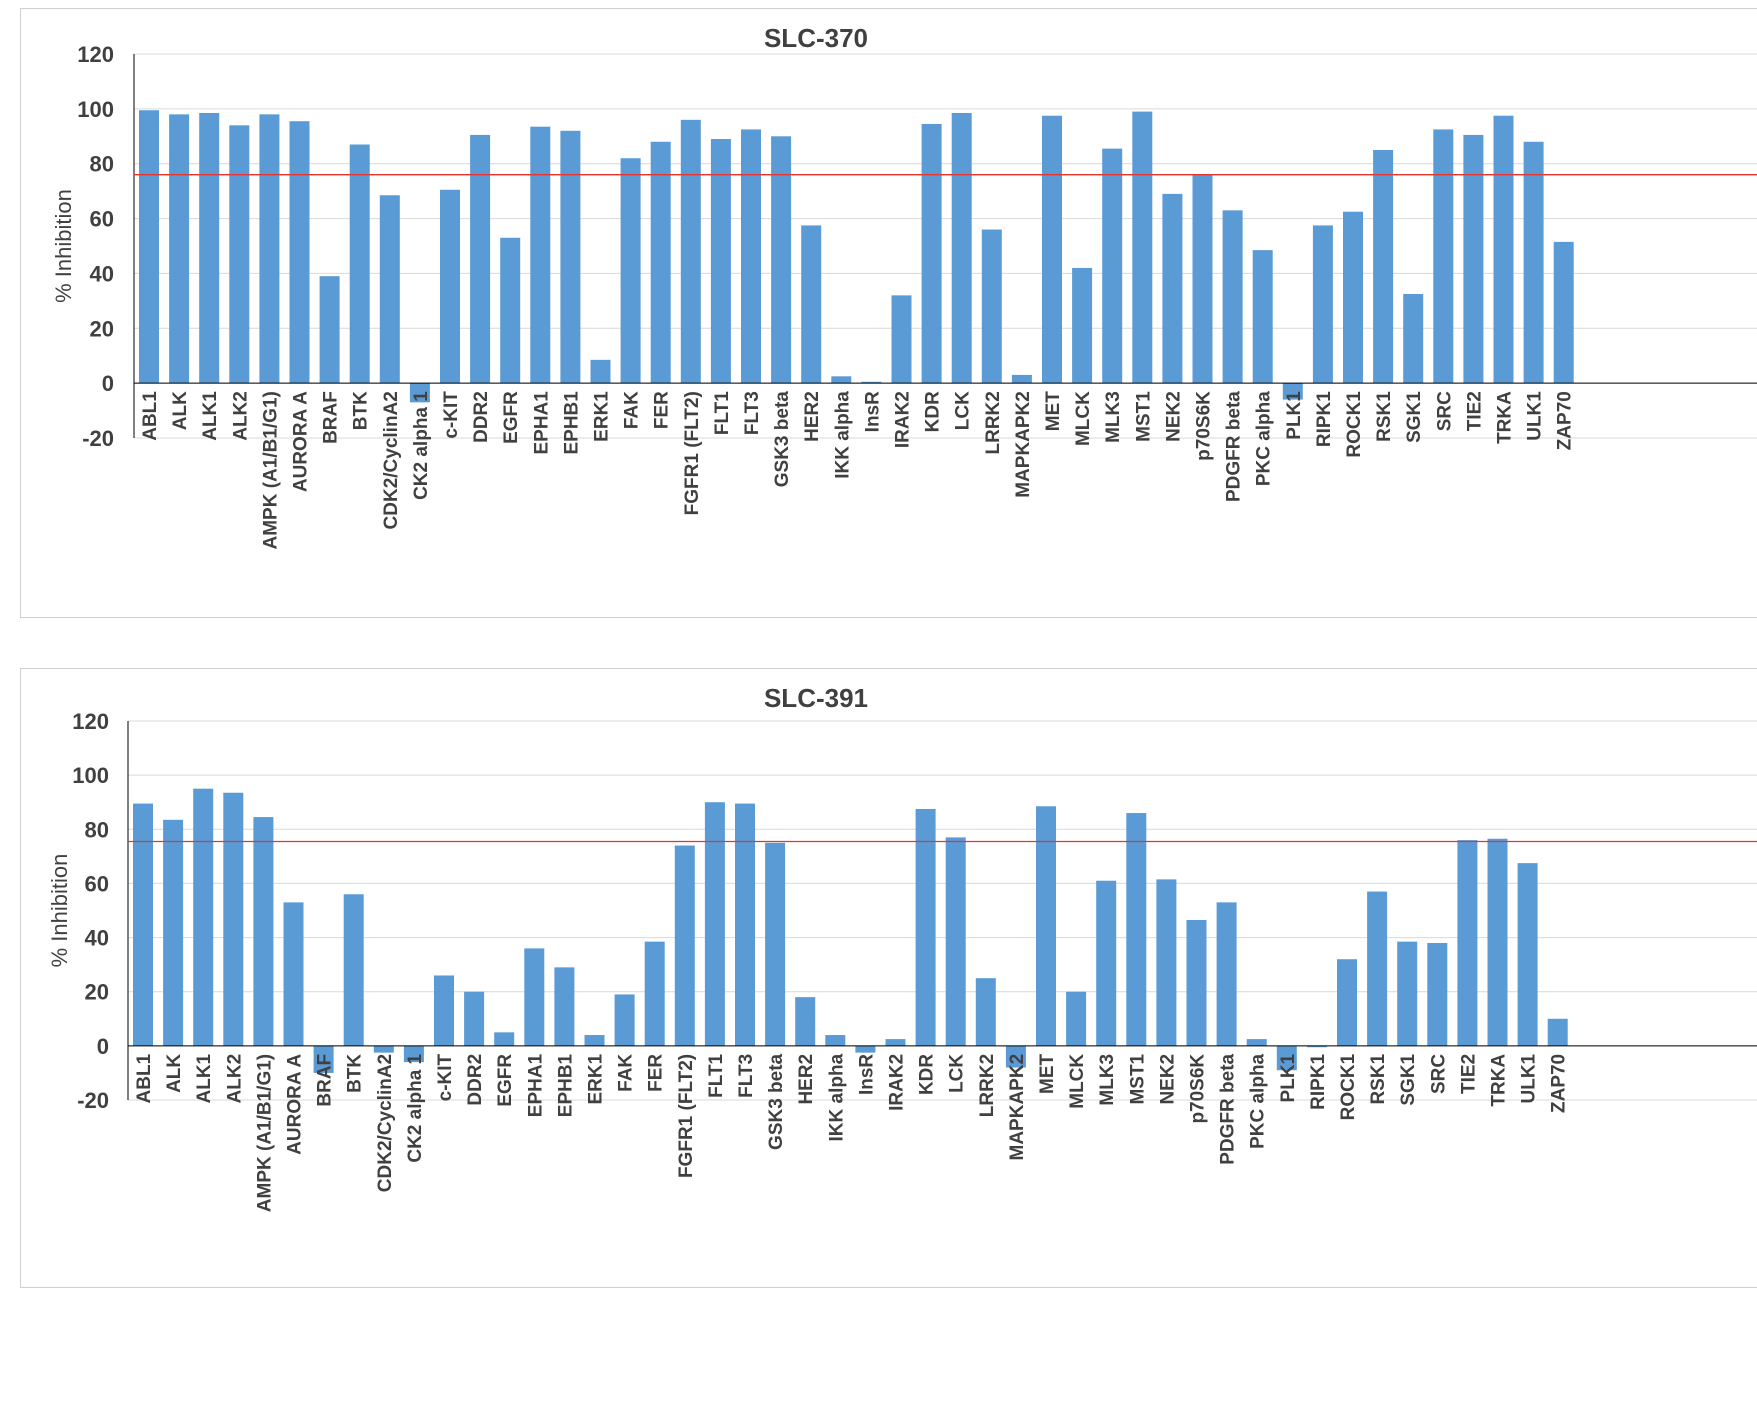 The image size is (1757, 1424). What do you see at coordinates (1204, 426) in the screenshot?
I see `x-tick-label: p70S6K` at bounding box center [1204, 426].